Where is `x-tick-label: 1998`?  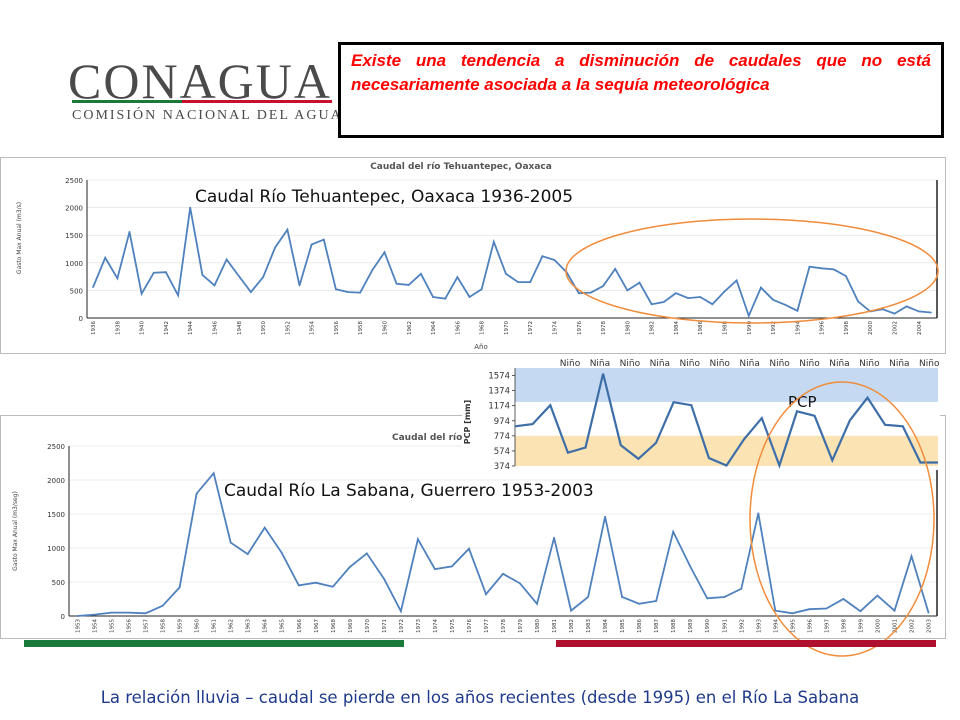 x-tick-label: 1998 is located at coordinates (847, 328).